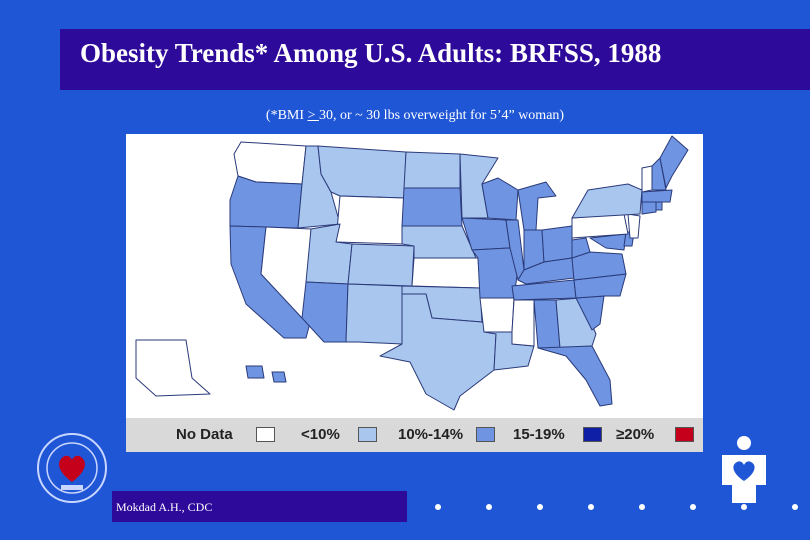 Image resolution: width=810 pixels, height=540 pixels. What do you see at coordinates (575, 376) in the screenshot?
I see `state-fl` at bounding box center [575, 376].